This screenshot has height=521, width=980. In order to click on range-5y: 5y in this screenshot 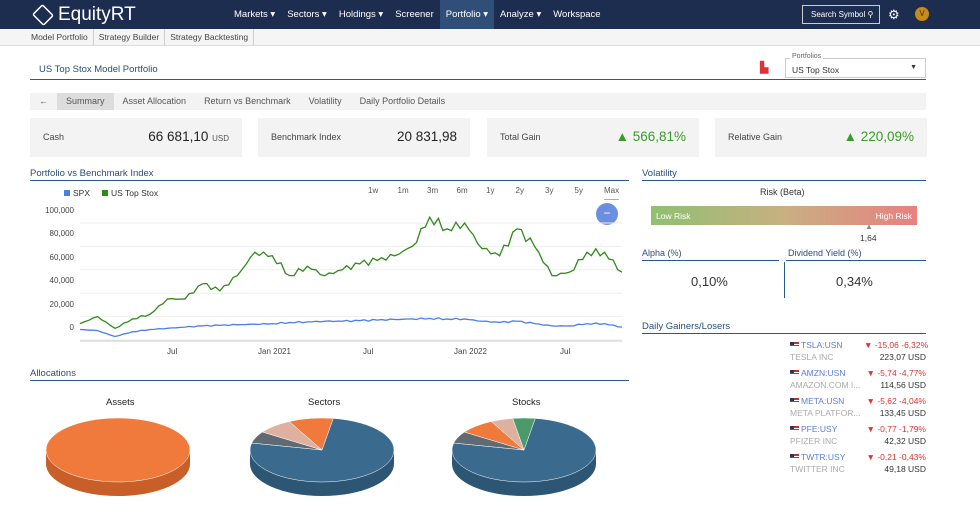, I will do `click(578, 190)`.